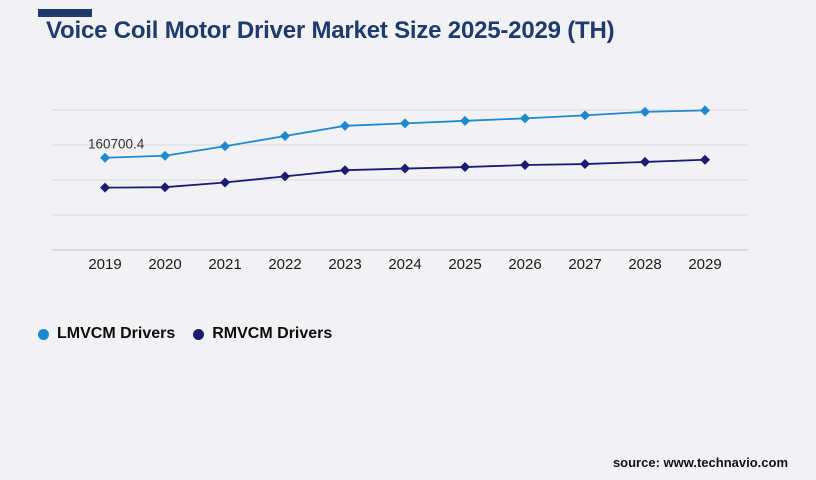 The width and height of the screenshot is (816, 480). I want to click on legend-item-rmvcm-drivers: RMVCM Drivers, so click(262, 334).